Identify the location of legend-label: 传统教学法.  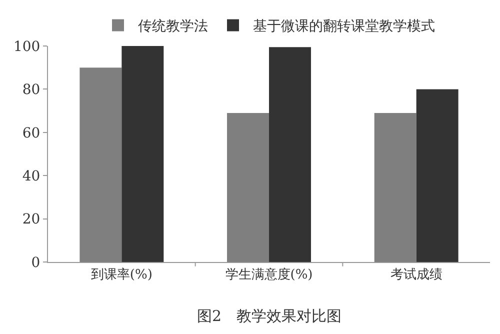
(173, 26).